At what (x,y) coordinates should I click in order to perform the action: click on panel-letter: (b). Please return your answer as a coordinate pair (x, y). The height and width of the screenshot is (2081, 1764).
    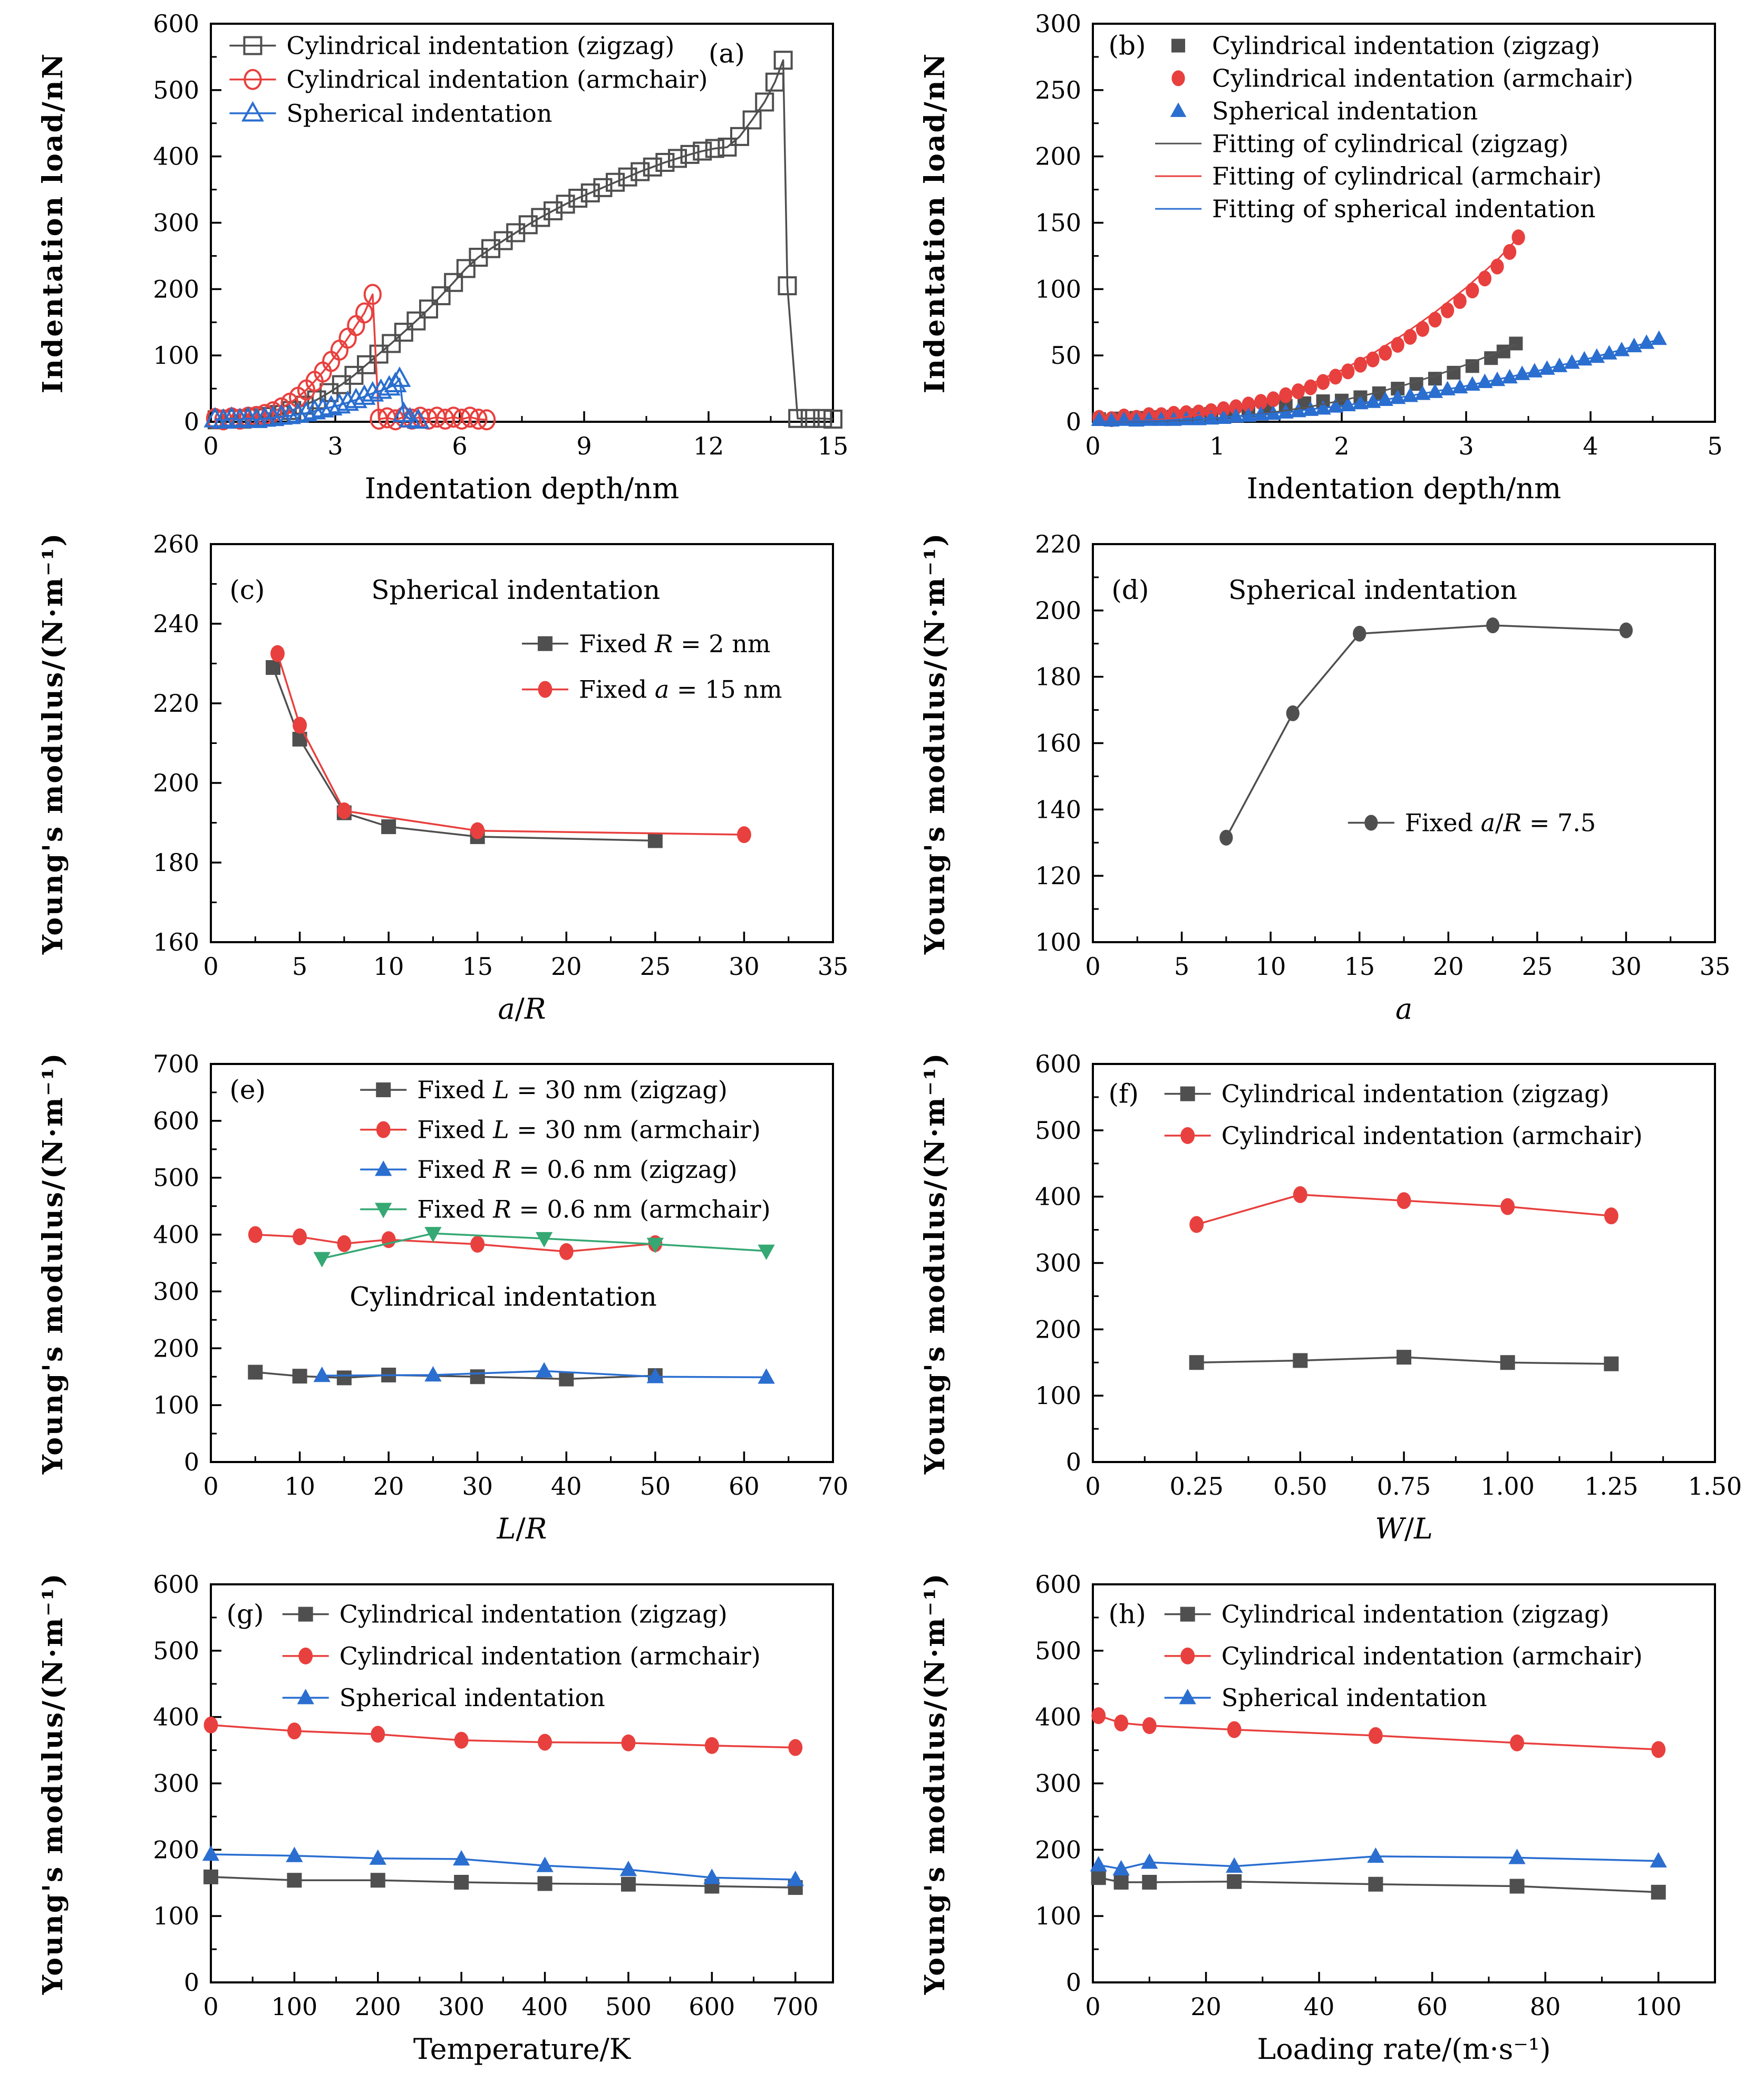
    Looking at the image, I should click on (1127, 46).